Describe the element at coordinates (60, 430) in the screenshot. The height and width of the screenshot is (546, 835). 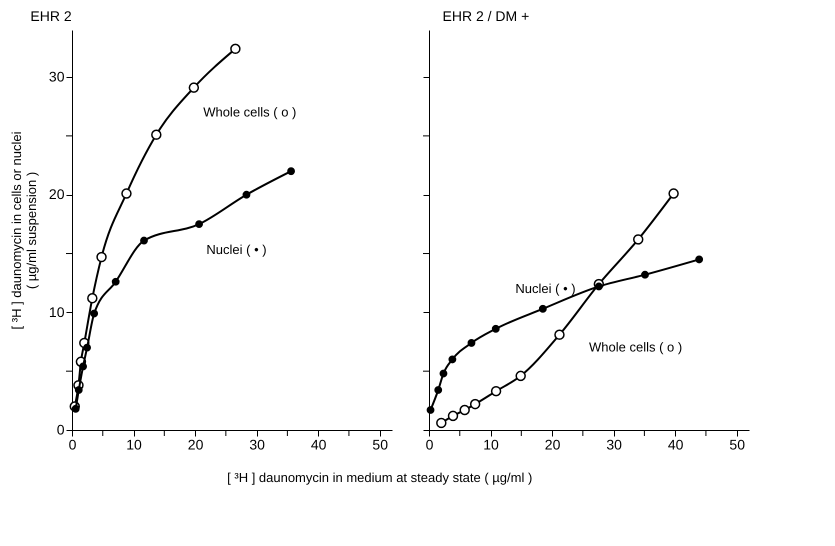
I see `y-tick-label: 0` at that location.